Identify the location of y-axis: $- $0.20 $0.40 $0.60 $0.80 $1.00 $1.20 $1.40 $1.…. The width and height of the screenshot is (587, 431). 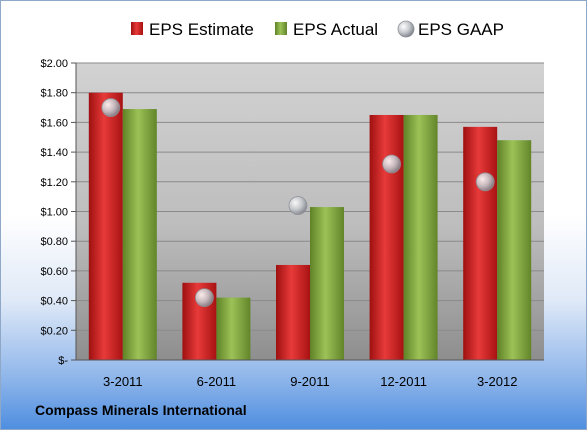
(58, 212).